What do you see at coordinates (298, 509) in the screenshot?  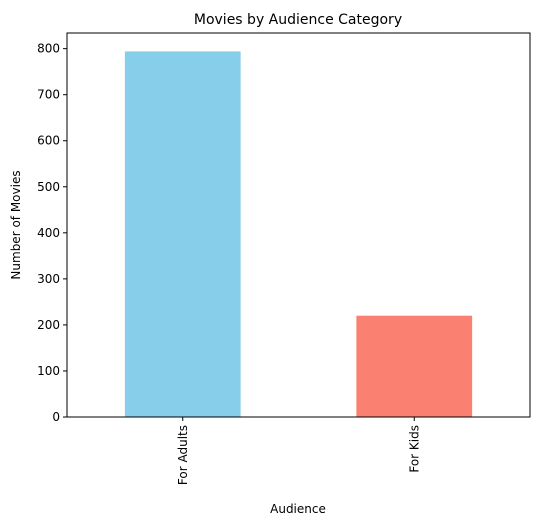 I see `x-axis-label: Audience` at bounding box center [298, 509].